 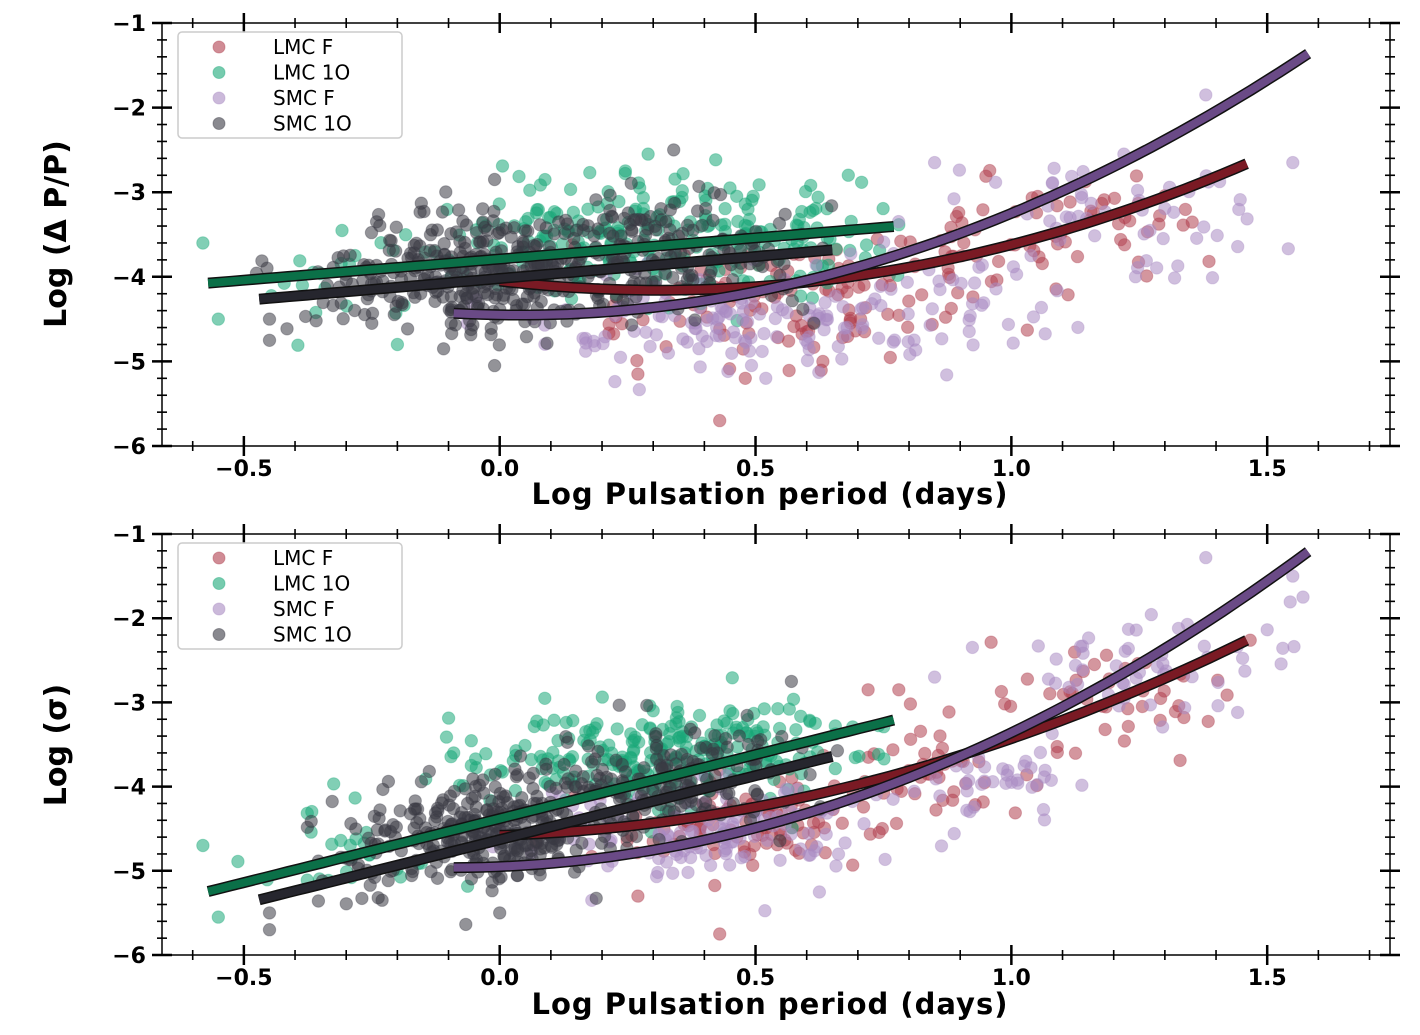 What do you see at coordinates (129, 619) in the screenshot?
I see `y-tick-label: −2` at bounding box center [129, 619].